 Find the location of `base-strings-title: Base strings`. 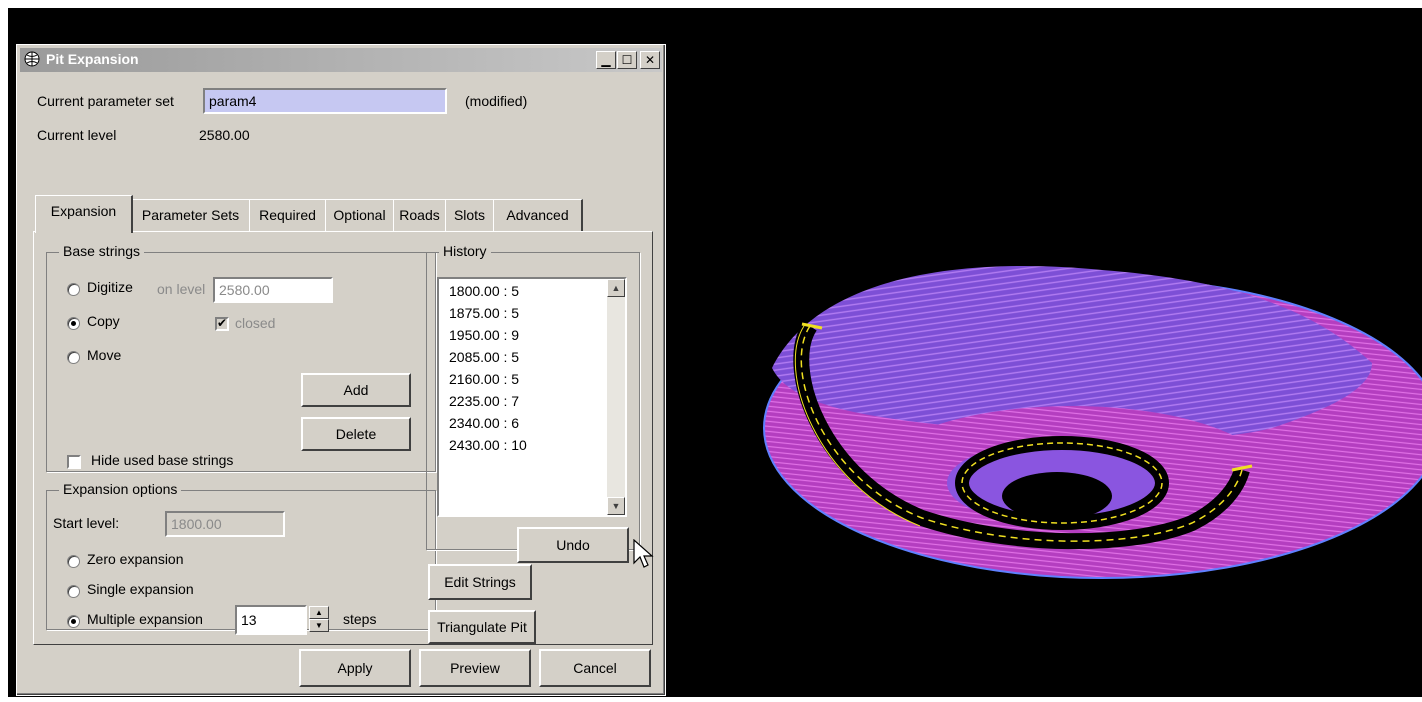

base-strings-title: Base strings is located at coordinates (102, 251).